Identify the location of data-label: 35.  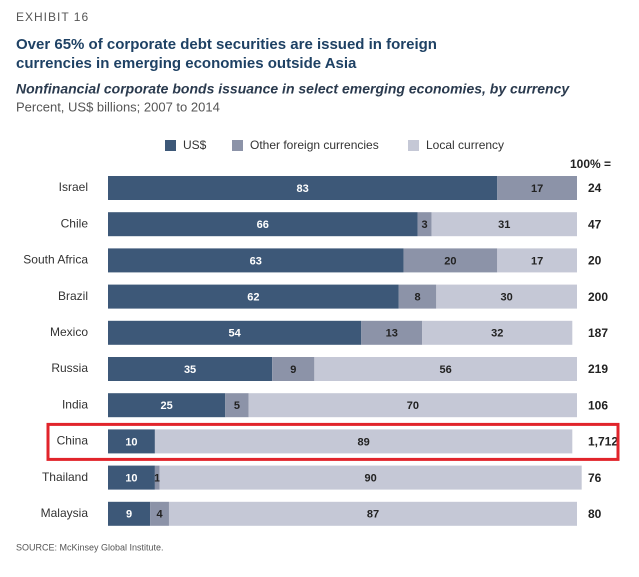
(190, 370).